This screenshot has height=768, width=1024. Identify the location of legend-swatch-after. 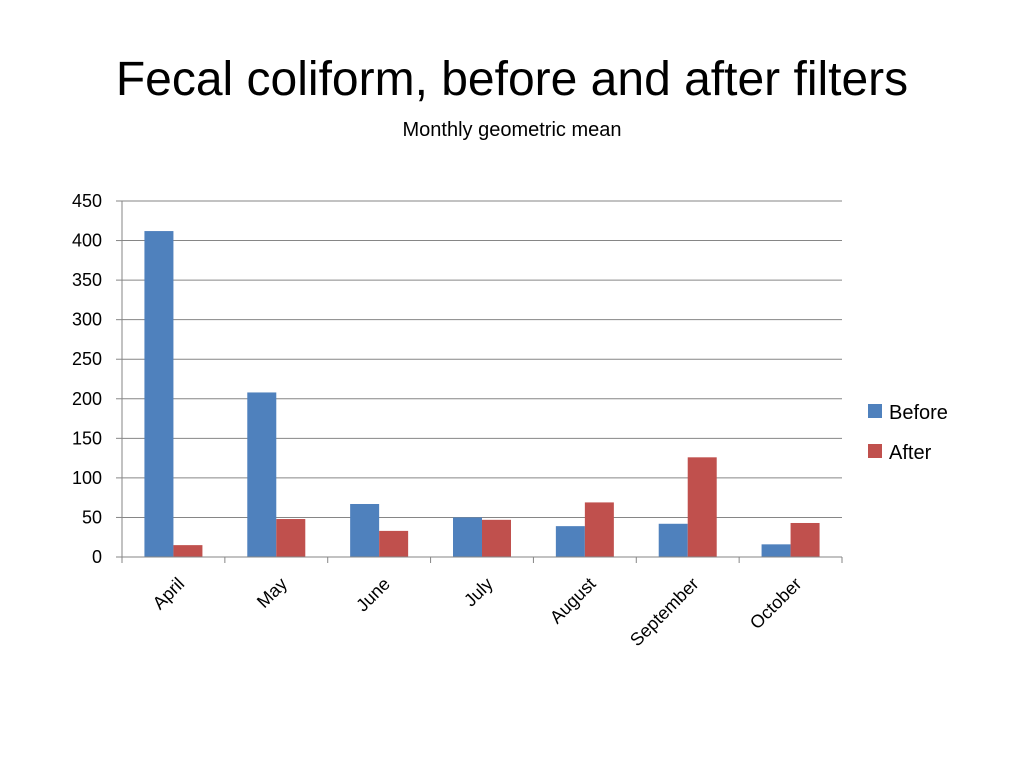
(875, 451).